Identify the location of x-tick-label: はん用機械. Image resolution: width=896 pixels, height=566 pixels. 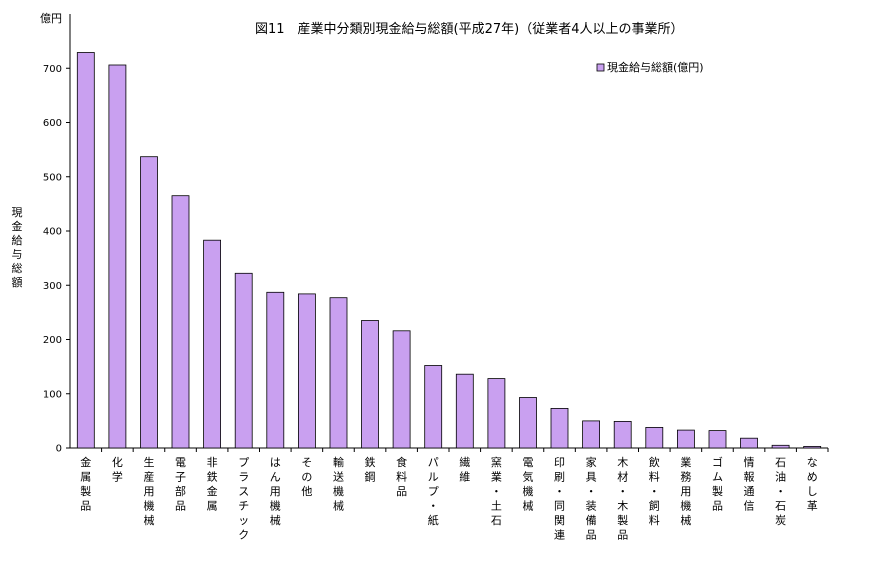
(275, 491).